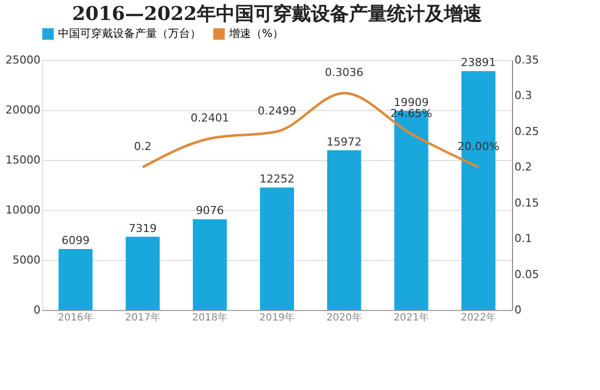 The image size is (600, 390). I want to click on x-tick-label: 2018年, so click(210, 318).